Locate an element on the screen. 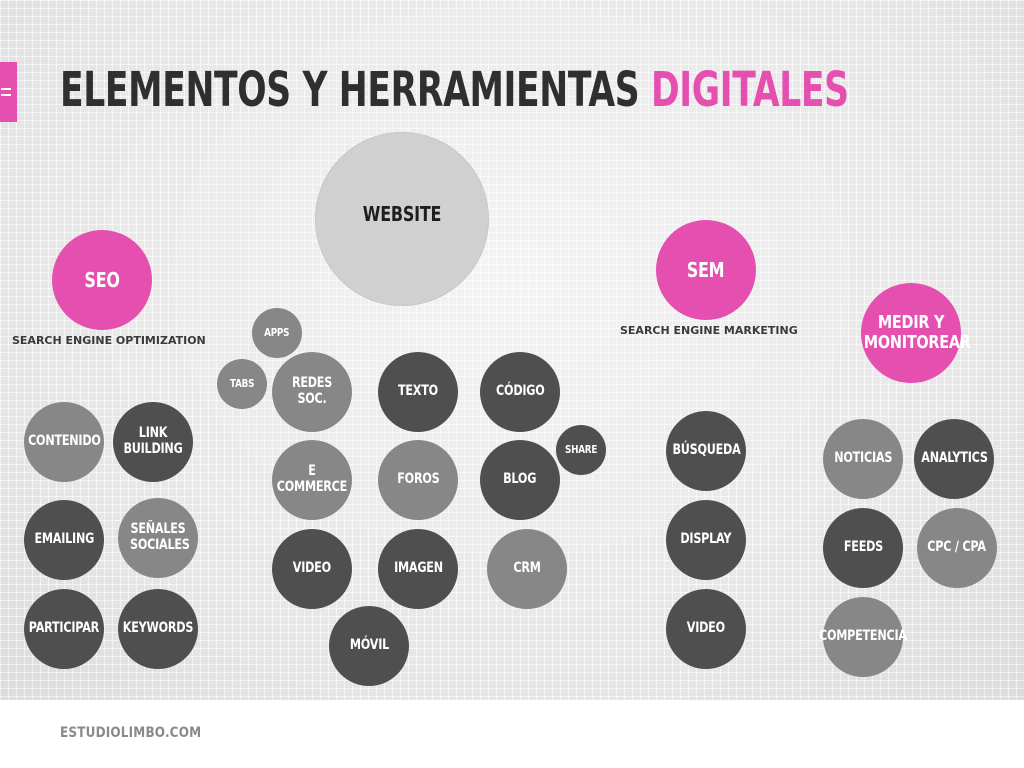 Image resolution: width=1024 pixels, height=768 pixels. node-redes-soc-label: REDES SOC. is located at coordinates (312, 391).